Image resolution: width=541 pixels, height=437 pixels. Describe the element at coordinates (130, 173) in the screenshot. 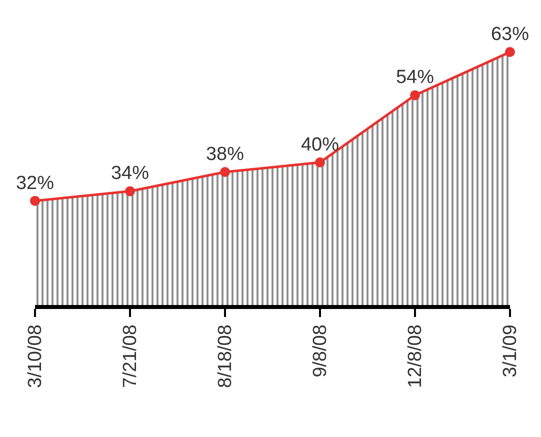

I see `data-label: 34%` at that location.